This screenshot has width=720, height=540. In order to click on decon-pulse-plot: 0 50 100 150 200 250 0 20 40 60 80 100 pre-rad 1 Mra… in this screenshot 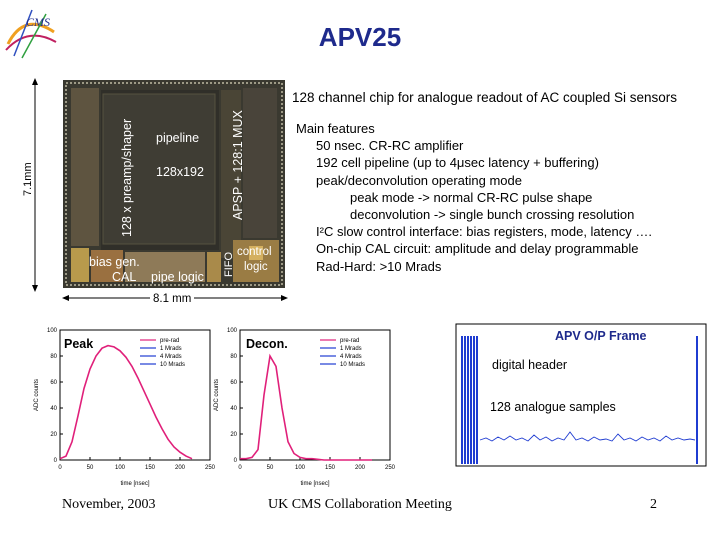, I will do `click(305, 407)`.